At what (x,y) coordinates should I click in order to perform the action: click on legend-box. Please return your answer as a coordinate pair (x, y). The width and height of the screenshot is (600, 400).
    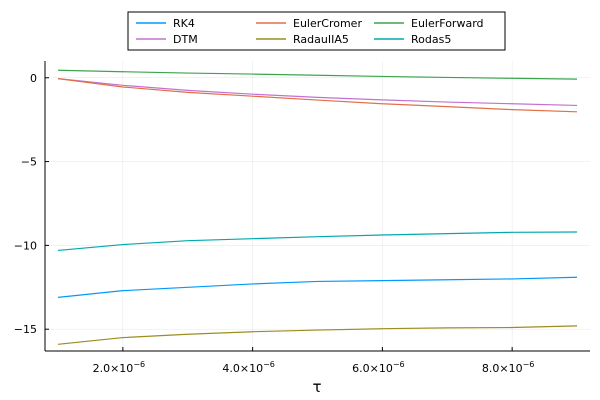
    Looking at the image, I should click on (316, 31).